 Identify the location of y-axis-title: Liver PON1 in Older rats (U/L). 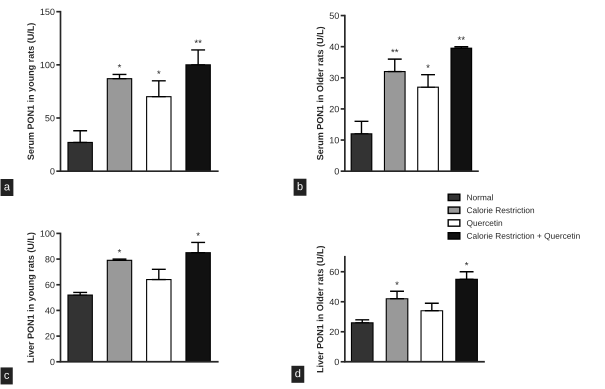
(321, 309).